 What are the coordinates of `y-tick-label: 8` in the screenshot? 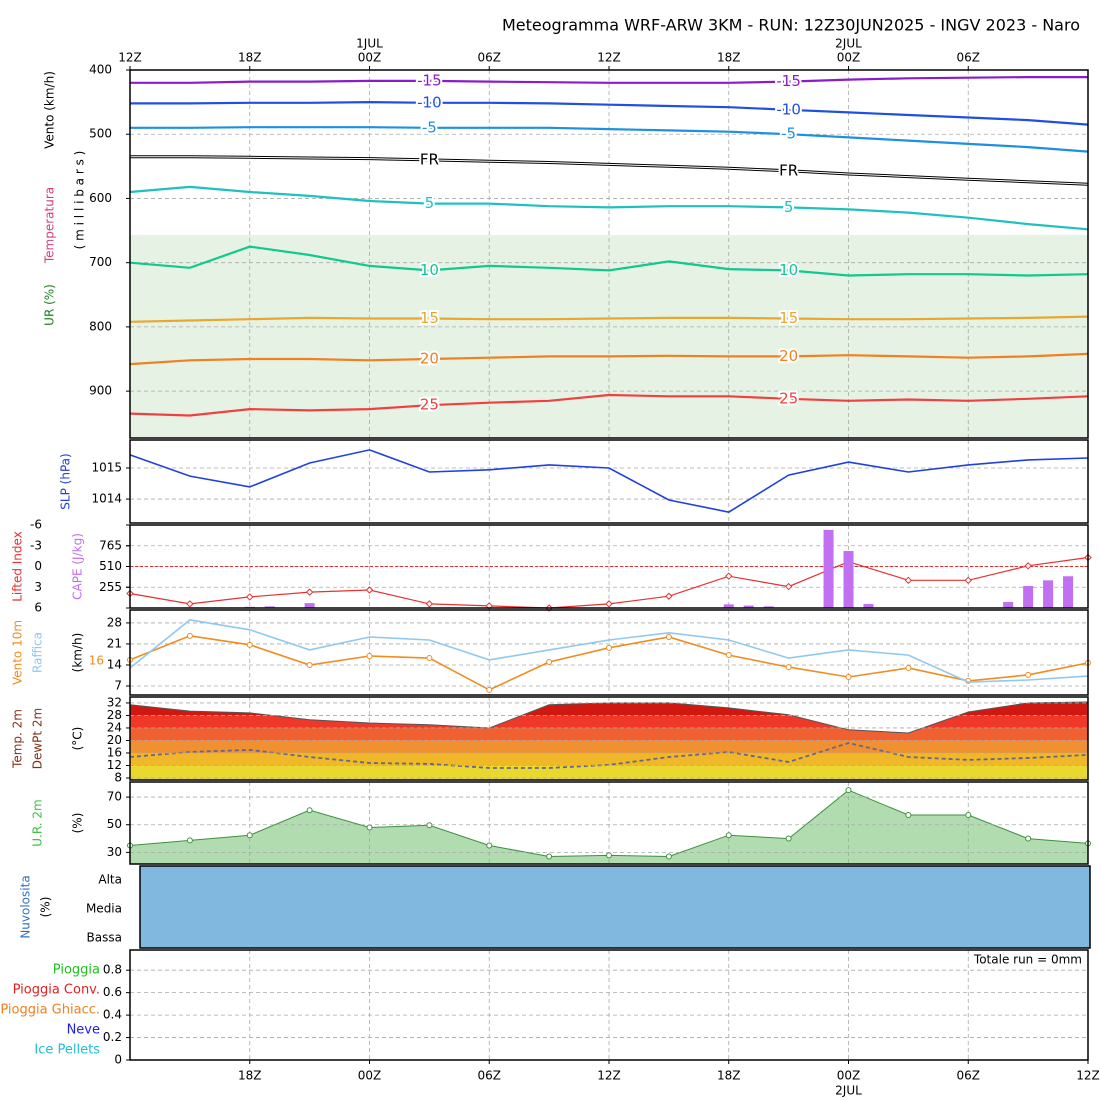 It's located at (118, 777).